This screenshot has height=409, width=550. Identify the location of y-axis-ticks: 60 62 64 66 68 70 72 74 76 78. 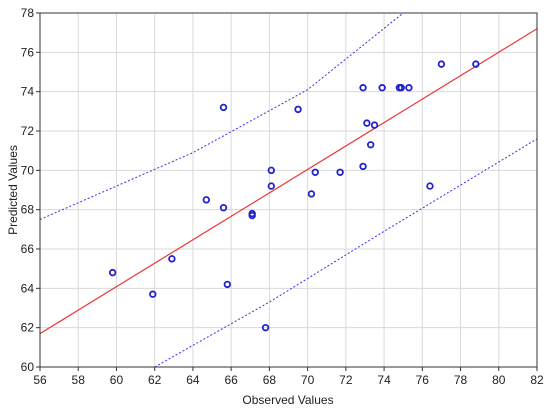
(30, 190).